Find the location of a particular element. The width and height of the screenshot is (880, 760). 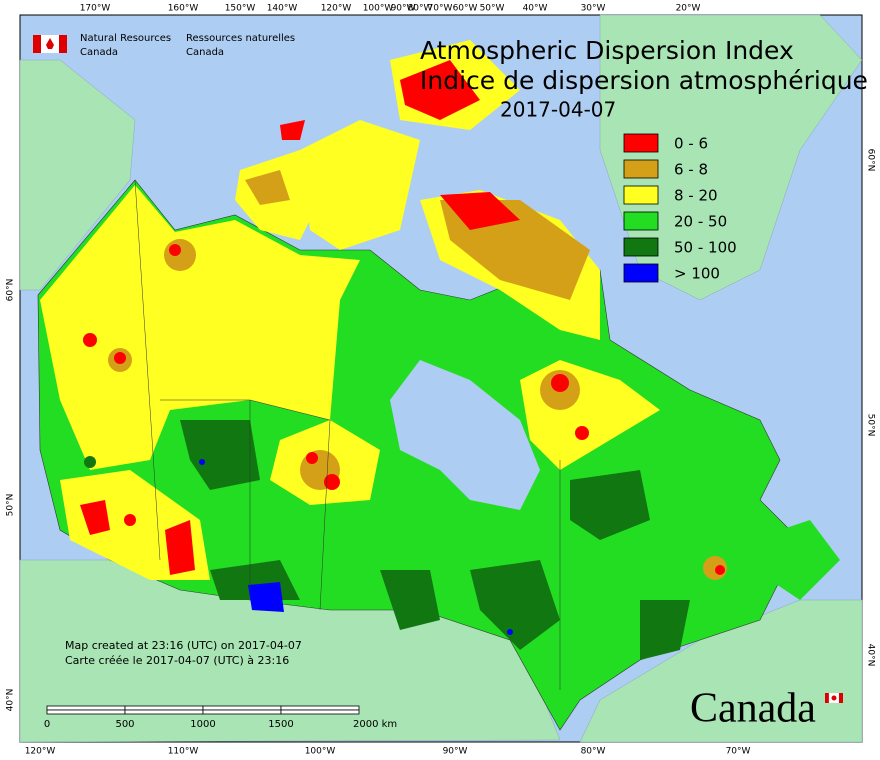

legend-label: 8 - 20 is located at coordinates (696, 196).